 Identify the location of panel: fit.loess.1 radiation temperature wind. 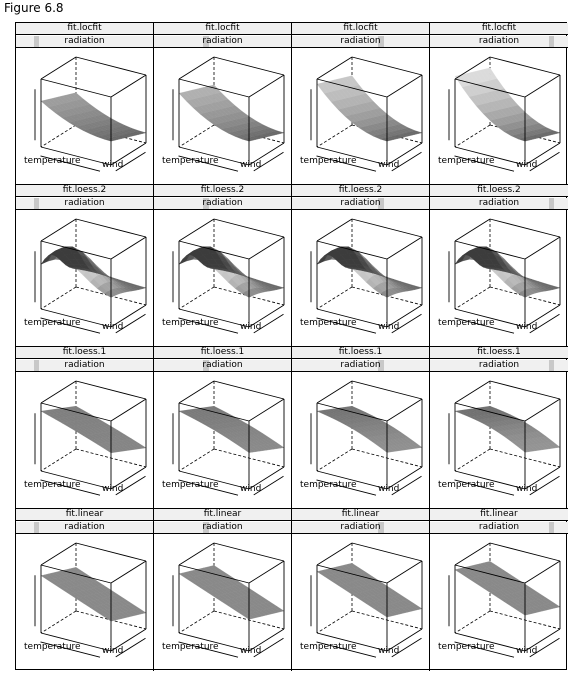
(361, 428).